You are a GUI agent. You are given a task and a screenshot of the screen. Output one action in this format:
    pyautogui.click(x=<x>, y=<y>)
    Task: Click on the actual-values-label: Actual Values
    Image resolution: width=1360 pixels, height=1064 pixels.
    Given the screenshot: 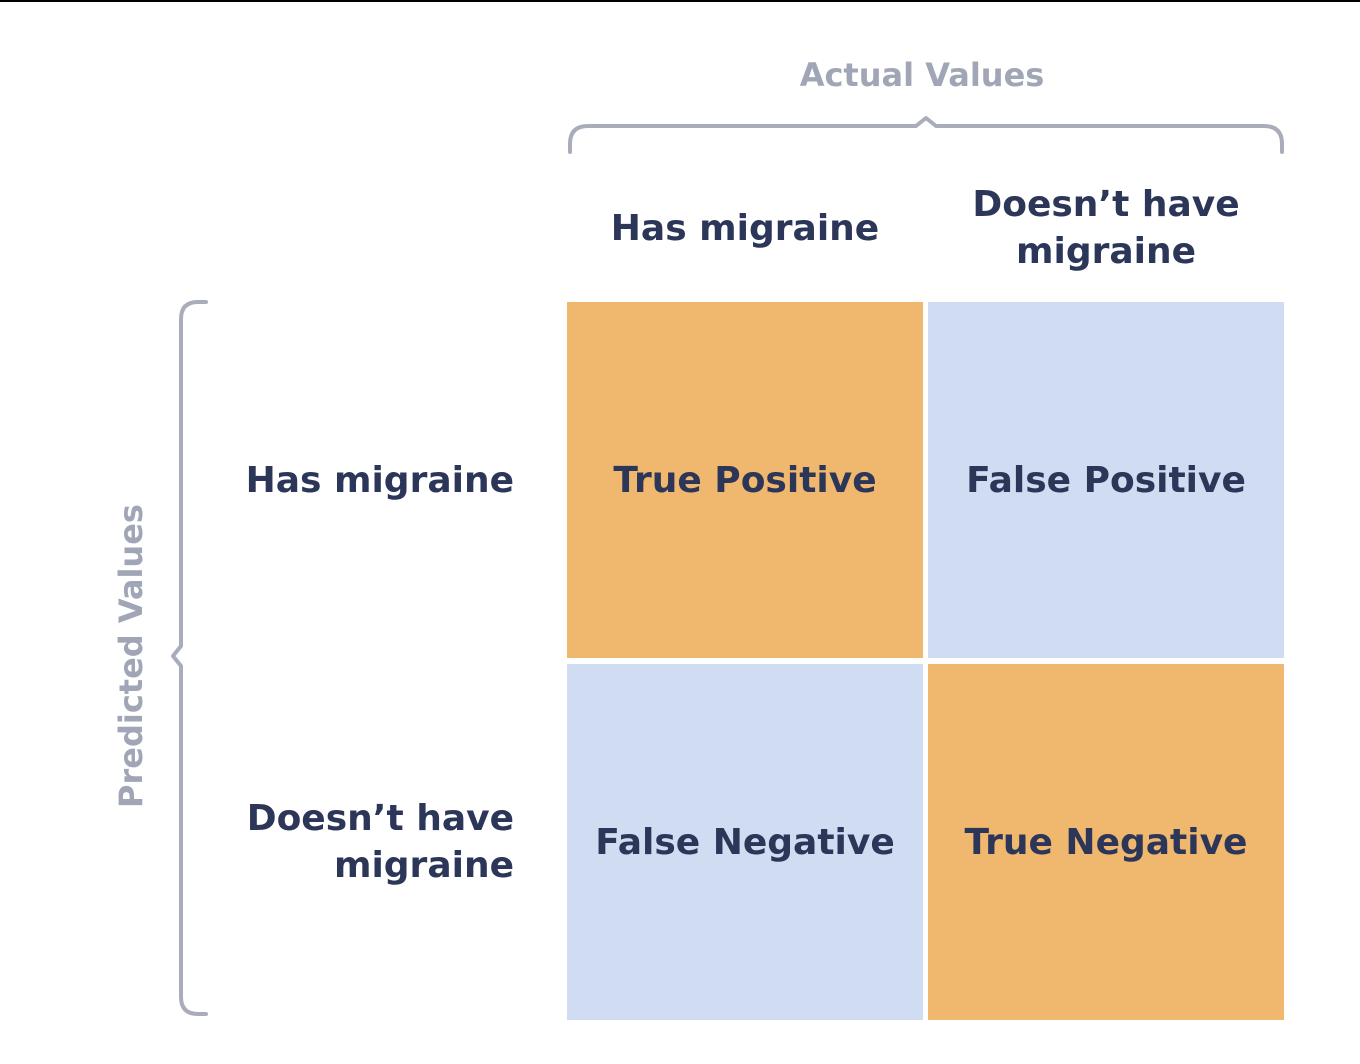 What is the action you would take?
    pyautogui.click(x=922, y=75)
    